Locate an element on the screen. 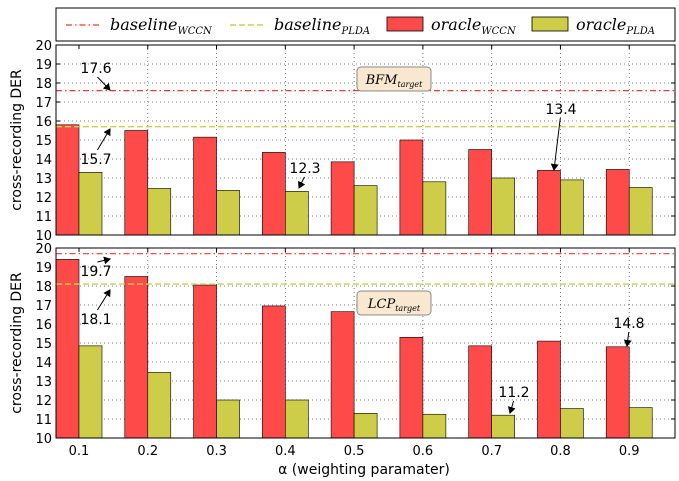 The height and width of the screenshot is (481, 679). annotation-label: 18.1 is located at coordinates (95, 320).